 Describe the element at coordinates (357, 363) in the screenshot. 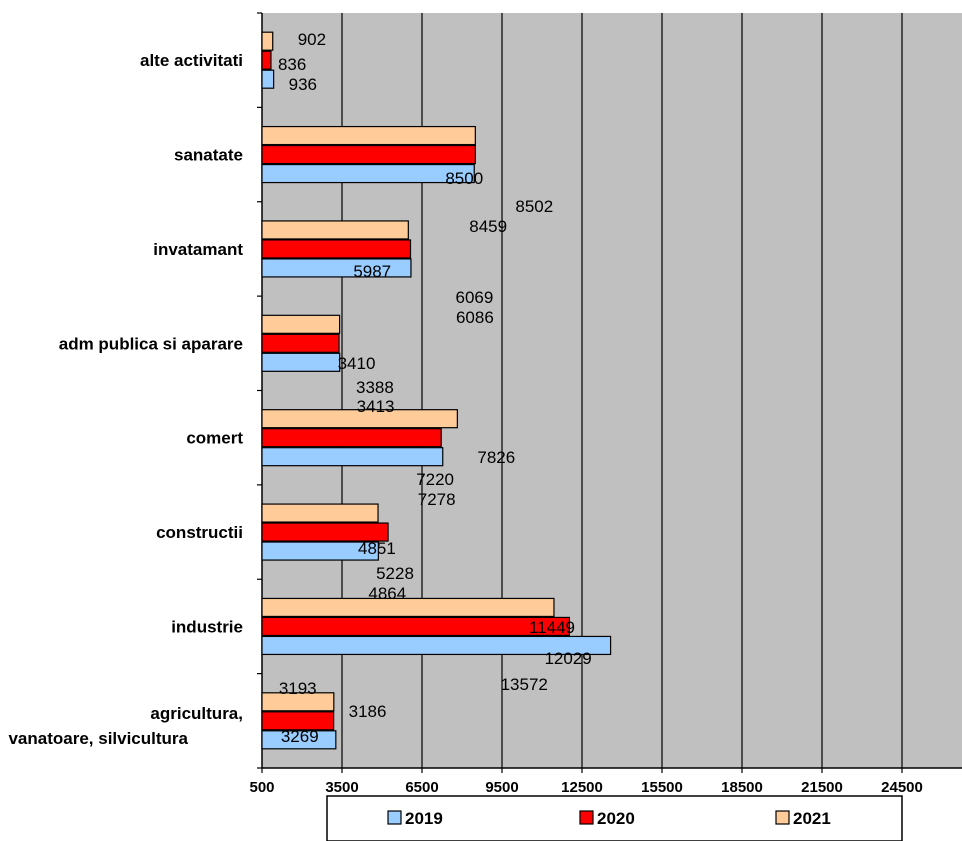

I see `data-label-2021-3: 3410` at that location.